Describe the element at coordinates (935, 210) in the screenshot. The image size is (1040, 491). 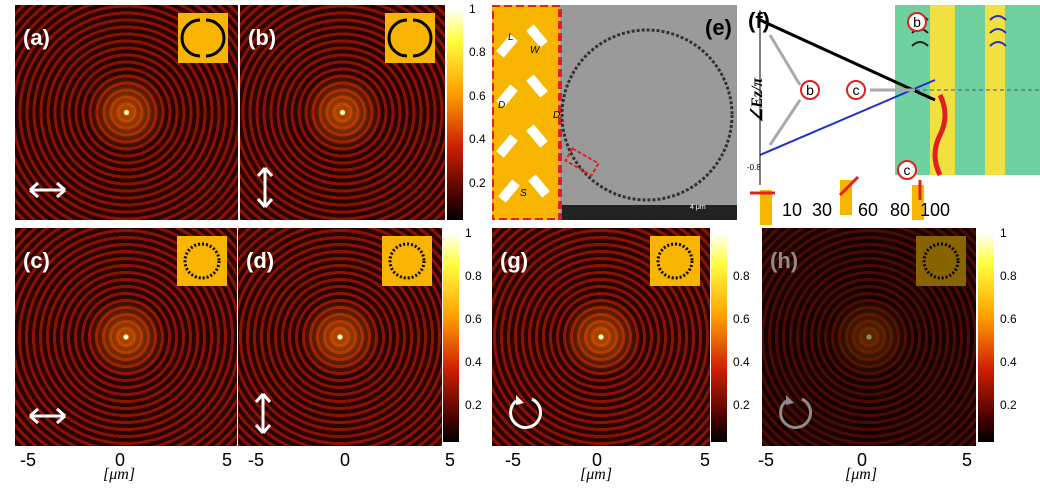
I see `x-tick-label: 100` at that location.